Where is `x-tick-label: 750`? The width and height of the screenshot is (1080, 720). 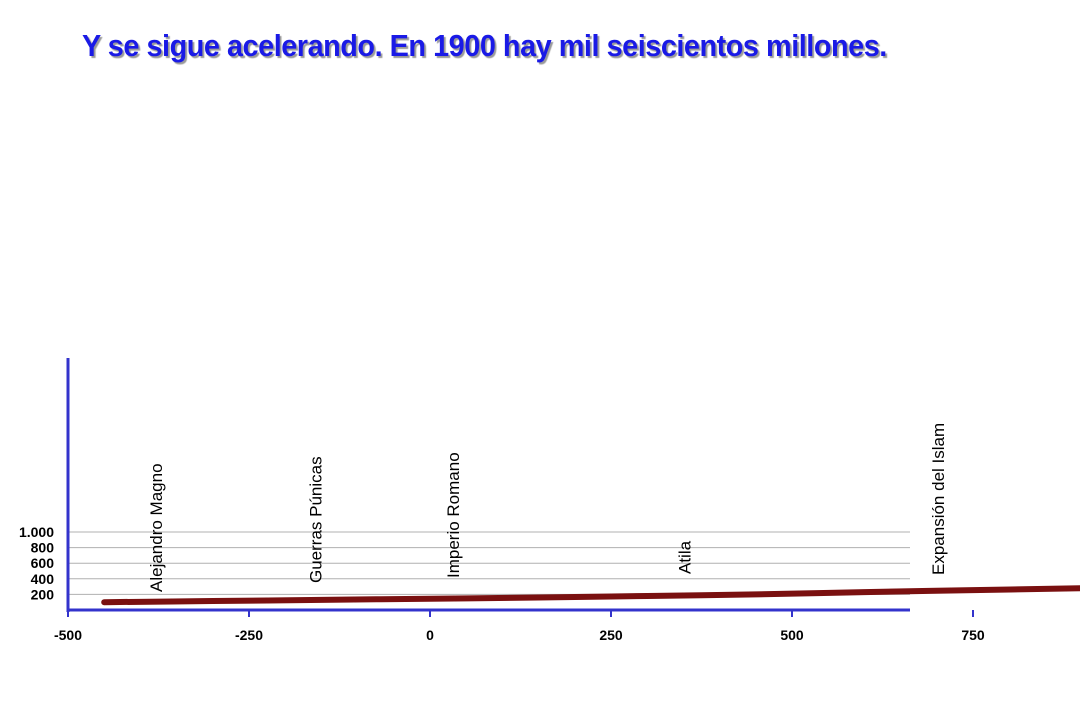 x-tick-label: 750 is located at coordinates (973, 635).